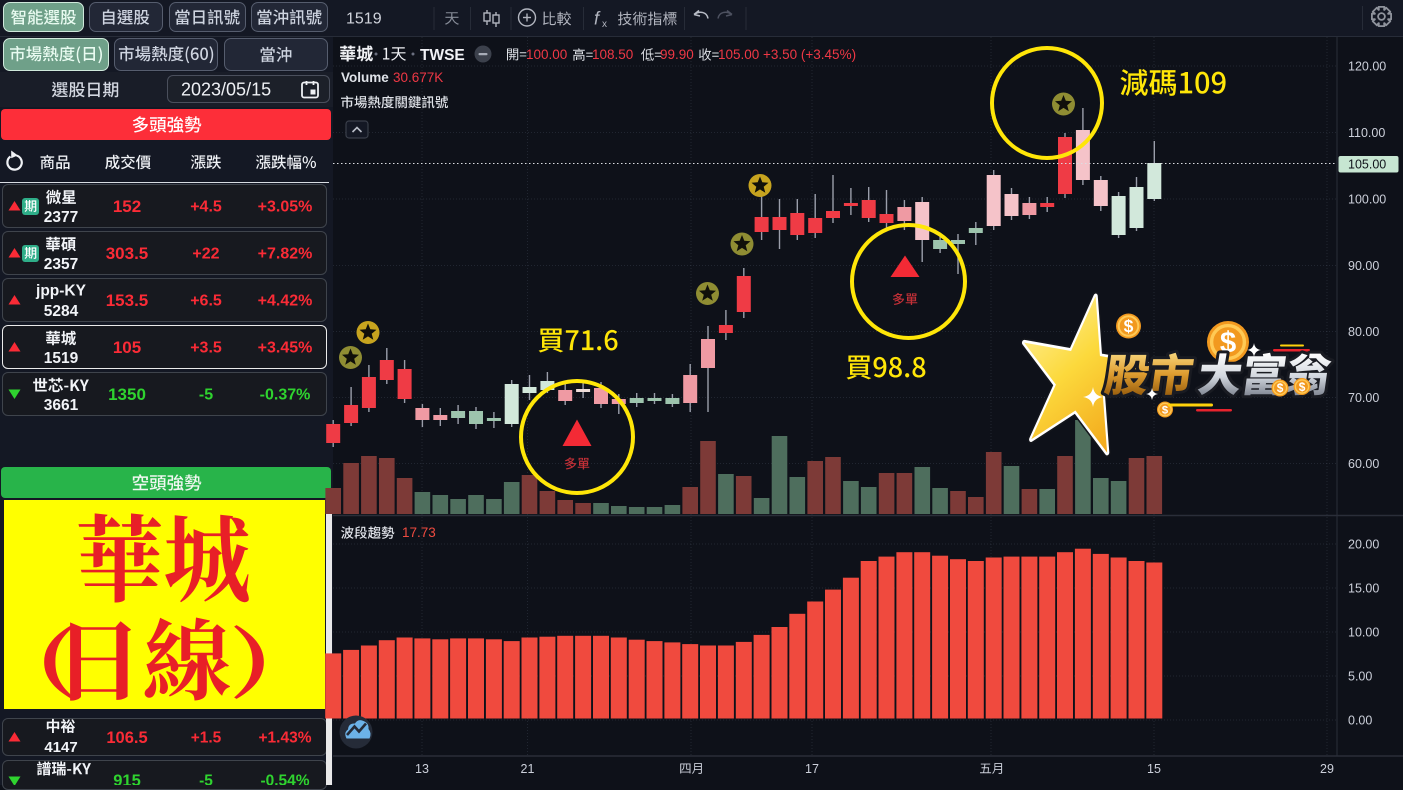 The width and height of the screenshot is (1403, 790). What do you see at coordinates (61, 311) in the screenshot?
I see `svg-text: 5284` at bounding box center [61, 311].